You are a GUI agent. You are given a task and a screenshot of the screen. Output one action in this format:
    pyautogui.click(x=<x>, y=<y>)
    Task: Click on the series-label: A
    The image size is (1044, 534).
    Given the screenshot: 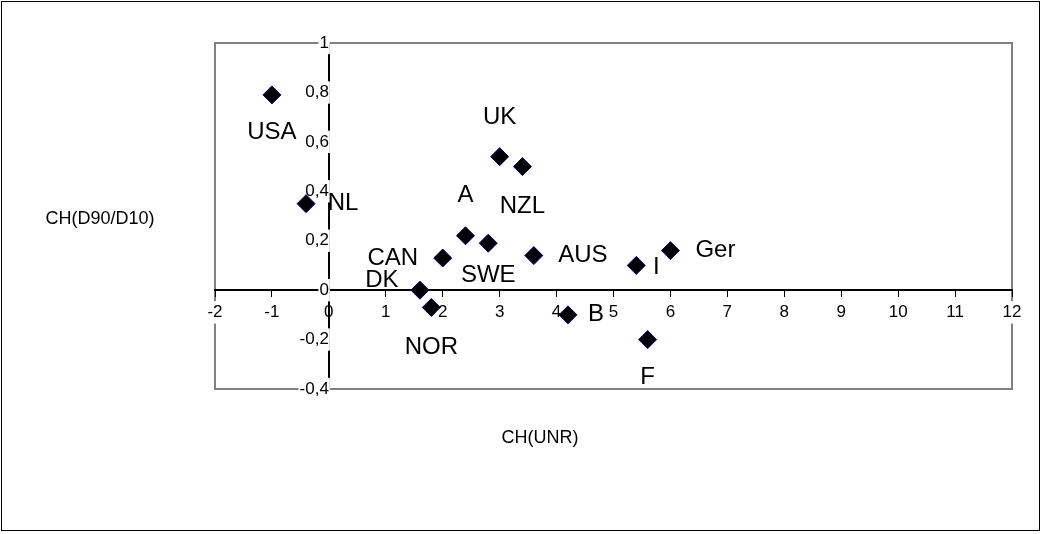 What is the action you would take?
    pyautogui.click(x=465, y=194)
    